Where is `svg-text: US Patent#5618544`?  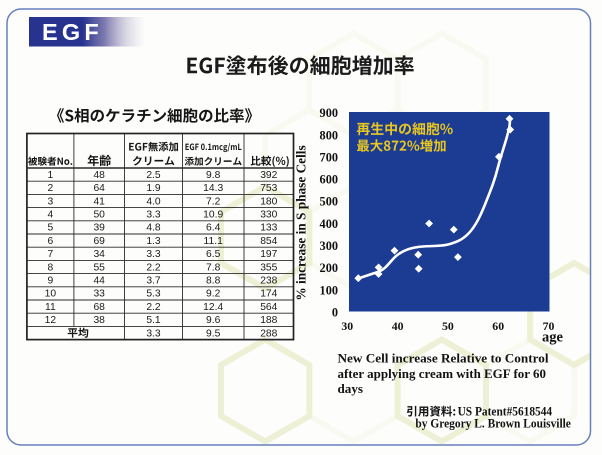
svg-text: US Patent#5618544 is located at coordinates (505, 412).